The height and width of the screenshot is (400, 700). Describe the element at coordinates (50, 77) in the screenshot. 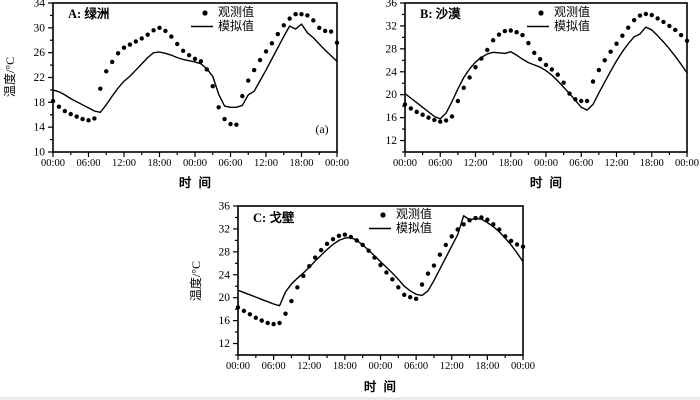

I see `y-axis-ticks` at that location.